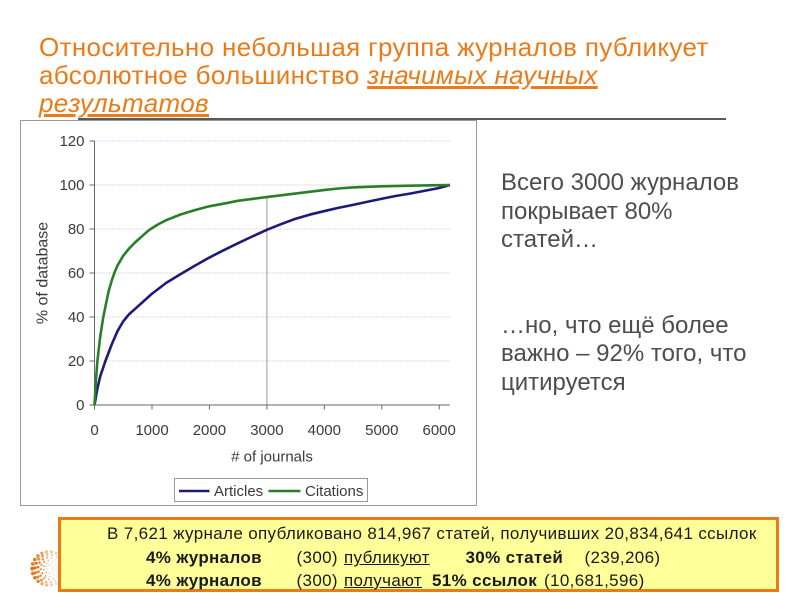  Describe the element at coordinates (75, 317) in the screenshot. I see `svg-text: 40` at that location.